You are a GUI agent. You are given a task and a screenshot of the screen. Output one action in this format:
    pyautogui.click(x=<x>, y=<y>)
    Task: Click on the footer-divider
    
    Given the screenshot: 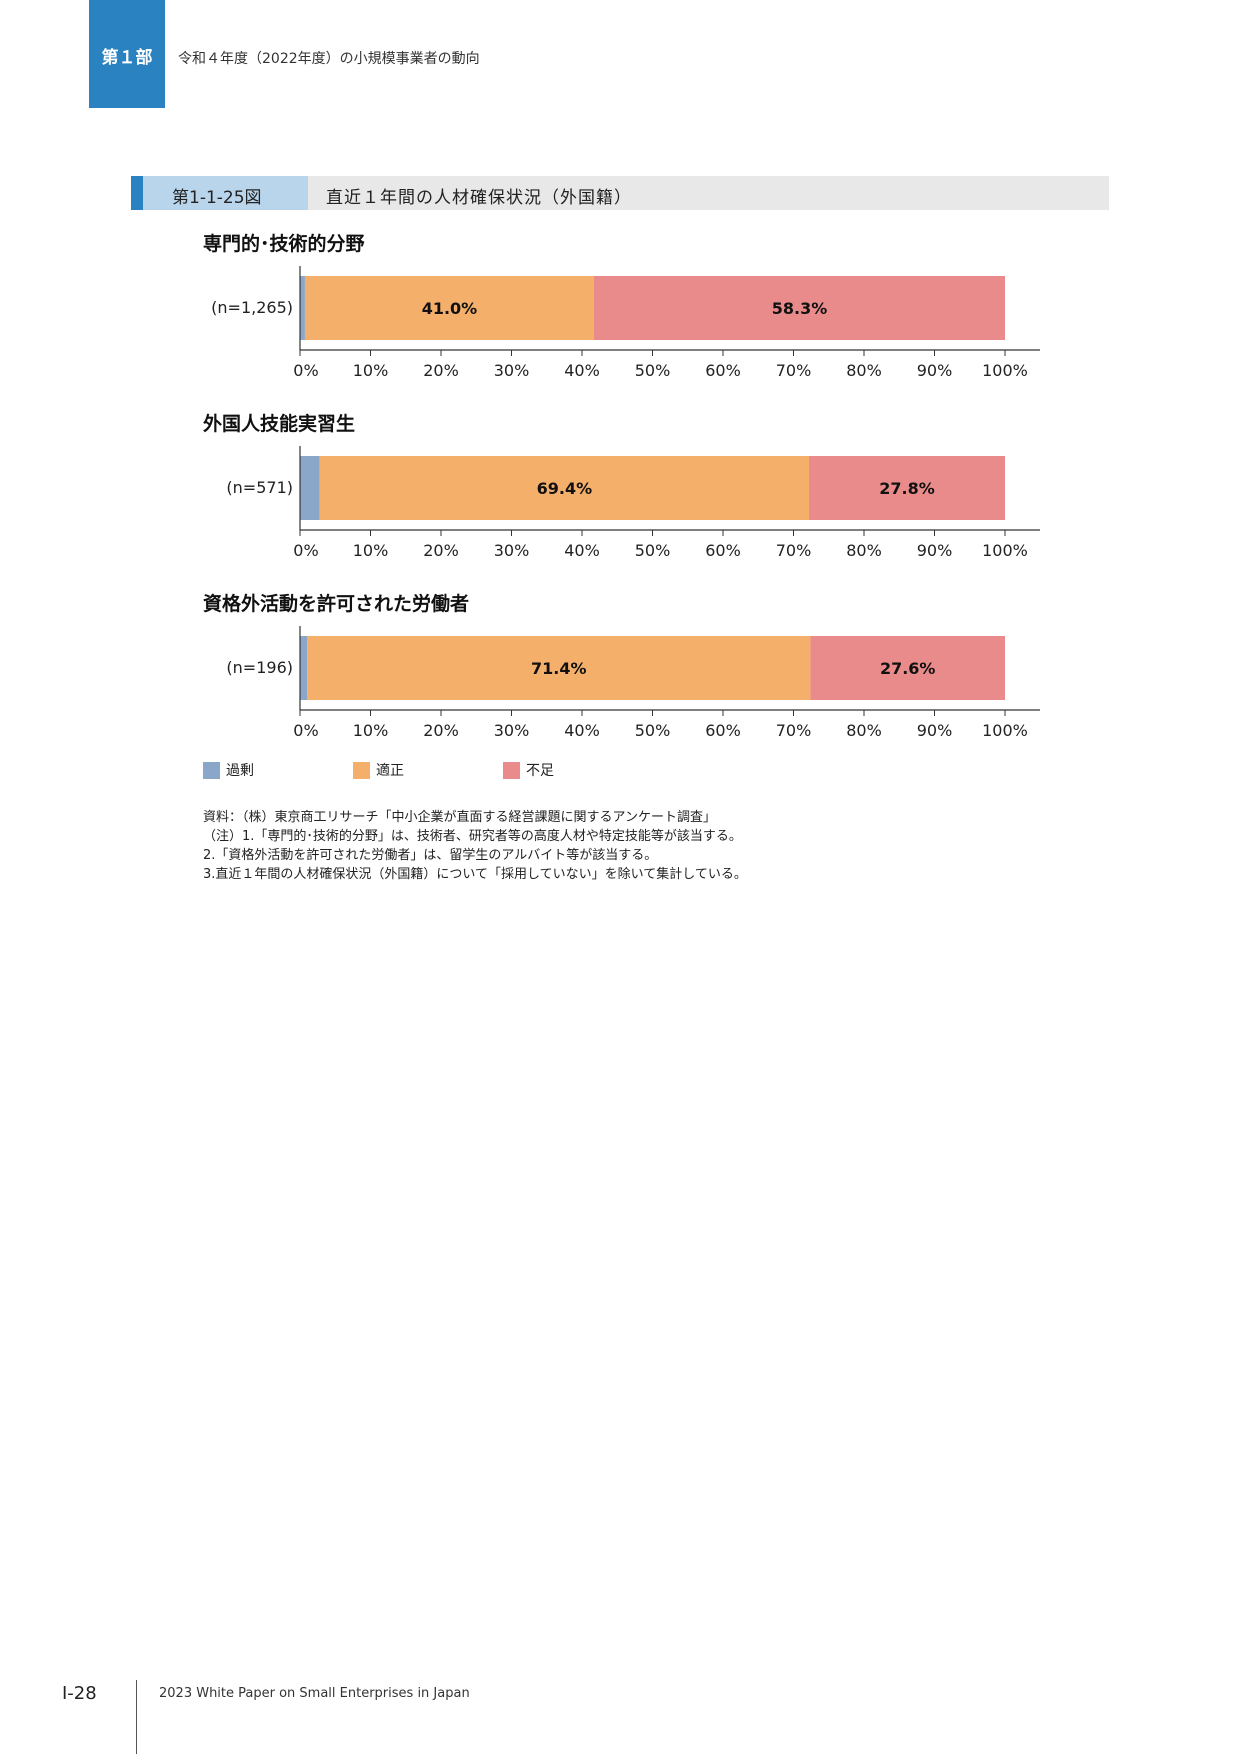 What is the action you would take?
    pyautogui.click(x=136, y=1717)
    